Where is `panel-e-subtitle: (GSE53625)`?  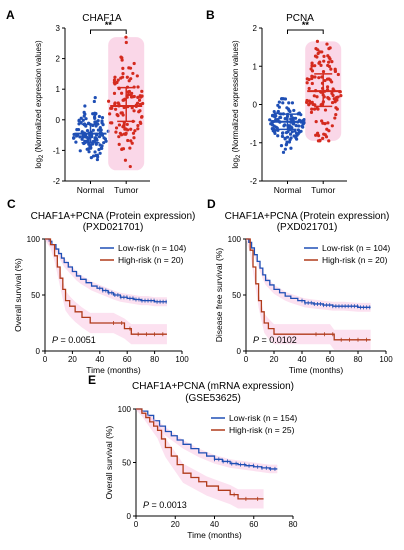
panel-e-subtitle: (GSE53625) is located at coordinates (213, 398).